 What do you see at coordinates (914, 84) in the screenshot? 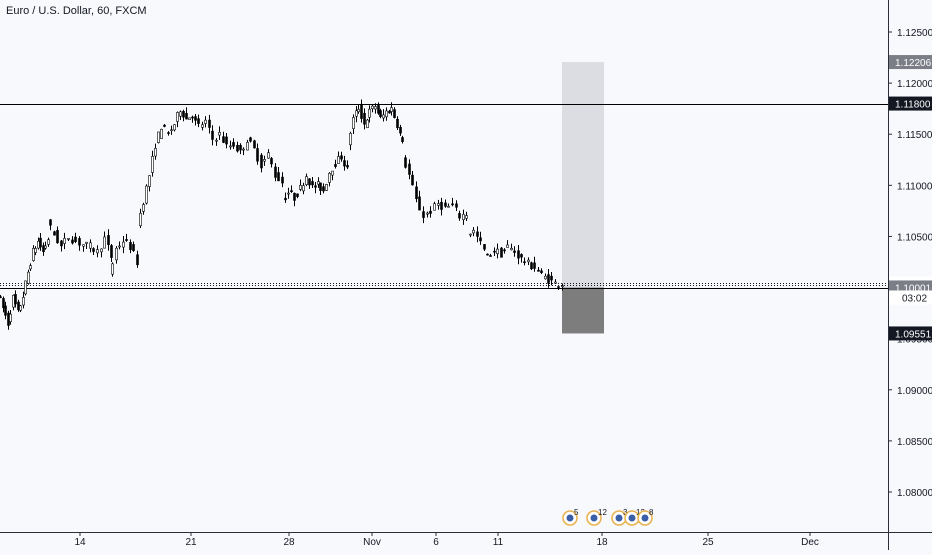
I see `y-tick-label: 1.12000` at bounding box center [914, 84].